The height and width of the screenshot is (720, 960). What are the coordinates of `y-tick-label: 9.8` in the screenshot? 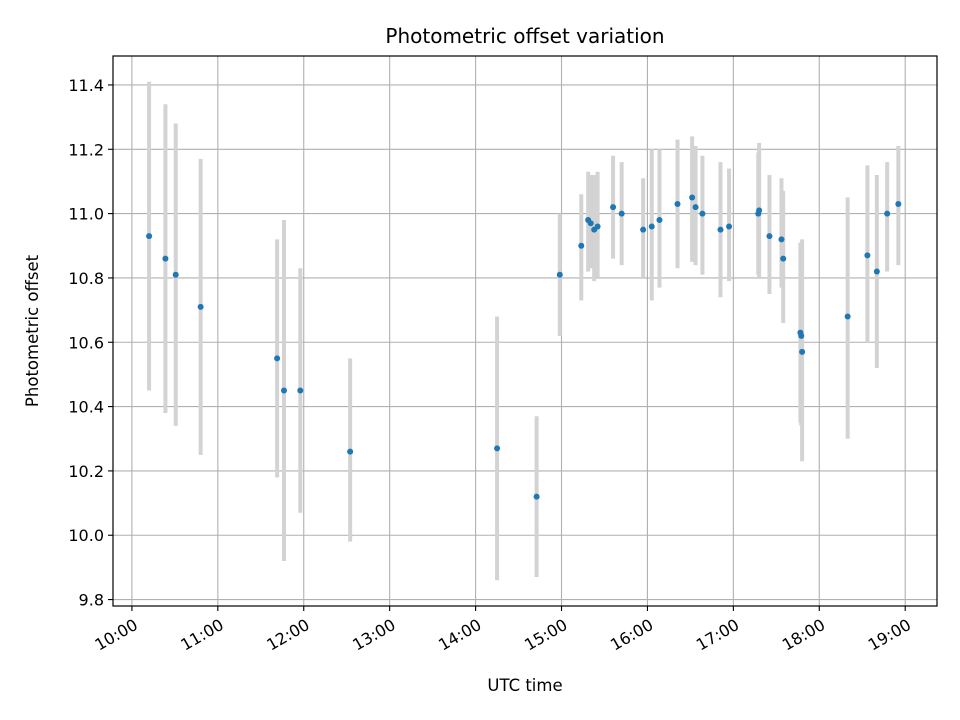 It's located at (91, 600).